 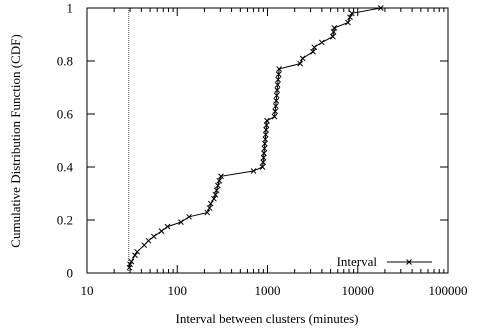 What do you see at coordinates (178, 290) in the screenshot?
I see `x-tick-label: 100` at bounding box center [178, 290].